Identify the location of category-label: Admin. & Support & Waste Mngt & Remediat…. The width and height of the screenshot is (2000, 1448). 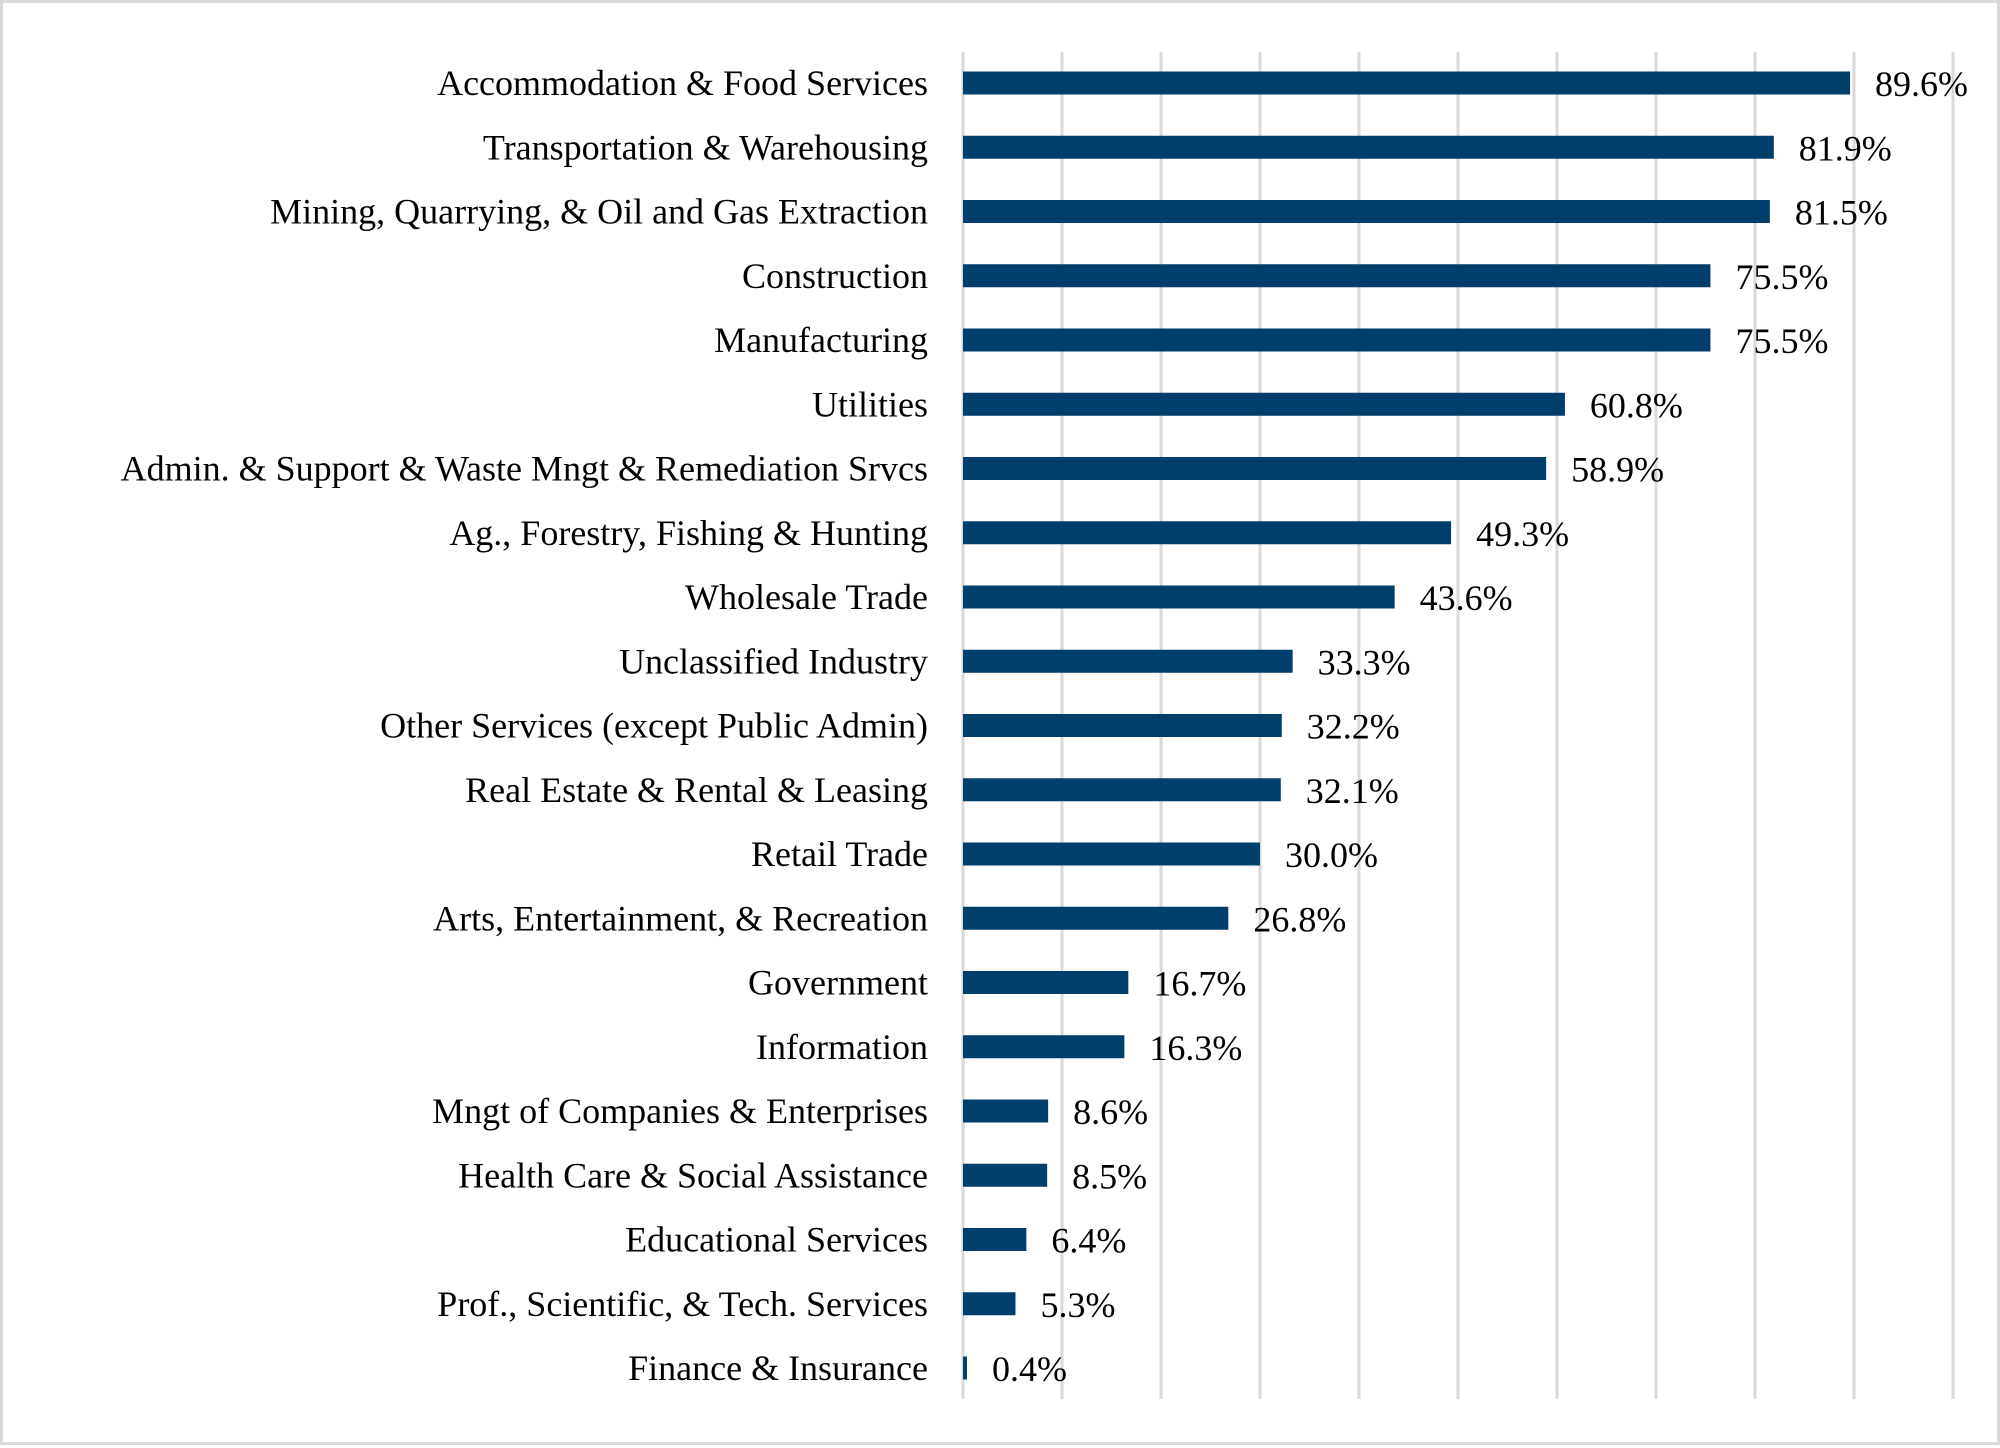
(524, 469).